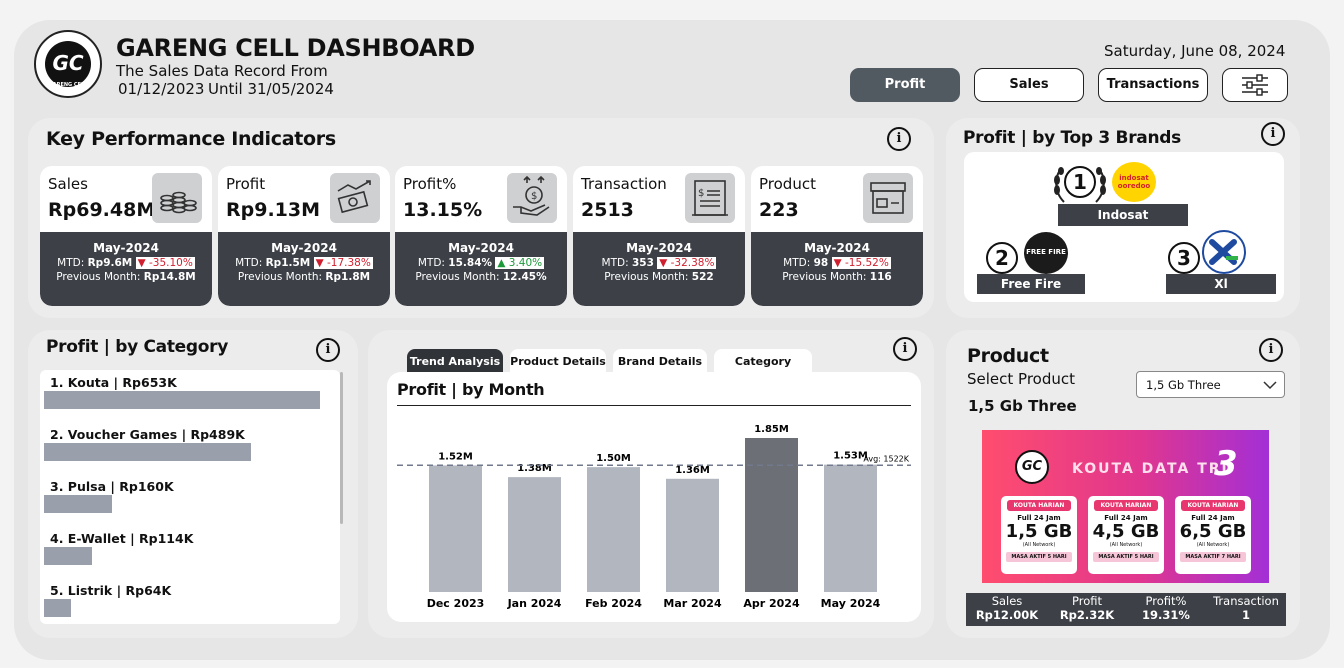  I want to click on chart-bar-jan-2024, so click(534, 534).